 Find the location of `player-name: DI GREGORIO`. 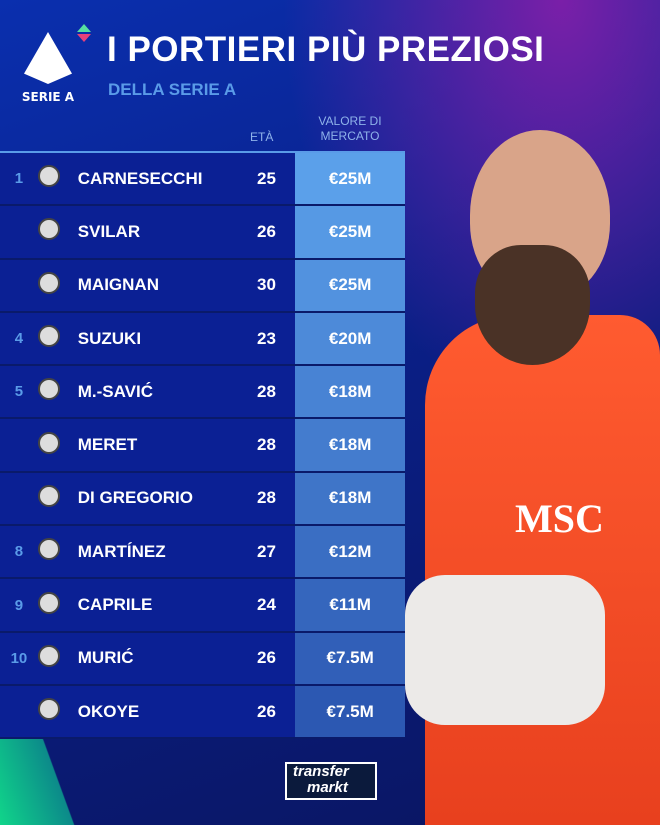

player-name: DI GREGORIO is located at coordinates (157, 498).